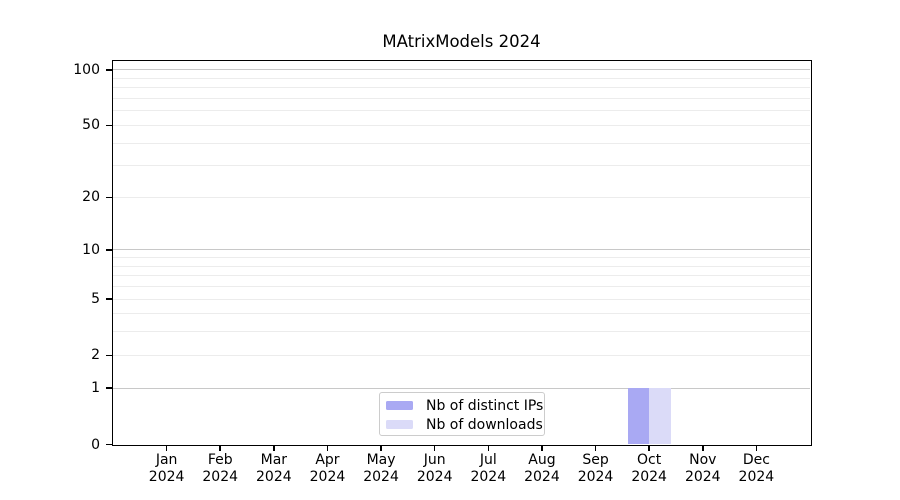 Image resolution: width=900 pixels, height=500 pixels. I want to click on legend-item-distinct-ips: Nb of distinct IPs, so click(464, 405).